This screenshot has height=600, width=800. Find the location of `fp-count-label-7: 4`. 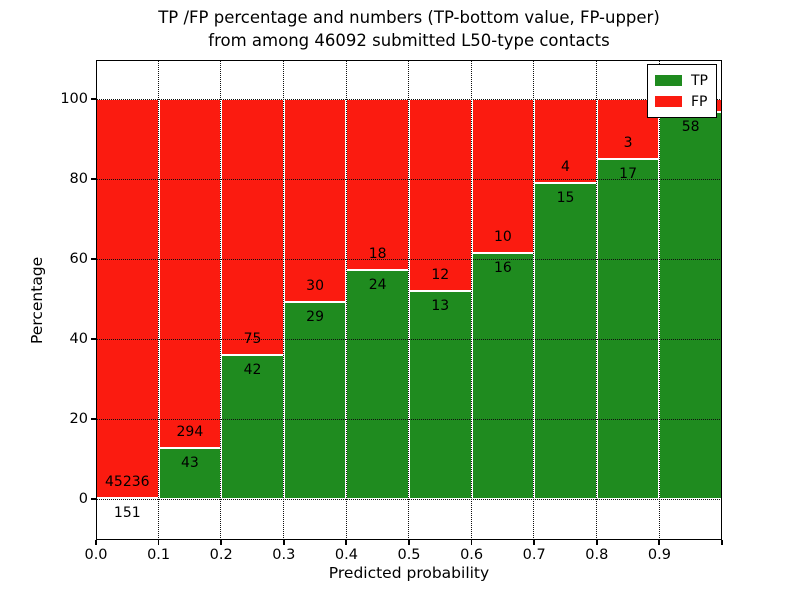

fp-count-label-7: 4 is located at coordinates (565, 167).